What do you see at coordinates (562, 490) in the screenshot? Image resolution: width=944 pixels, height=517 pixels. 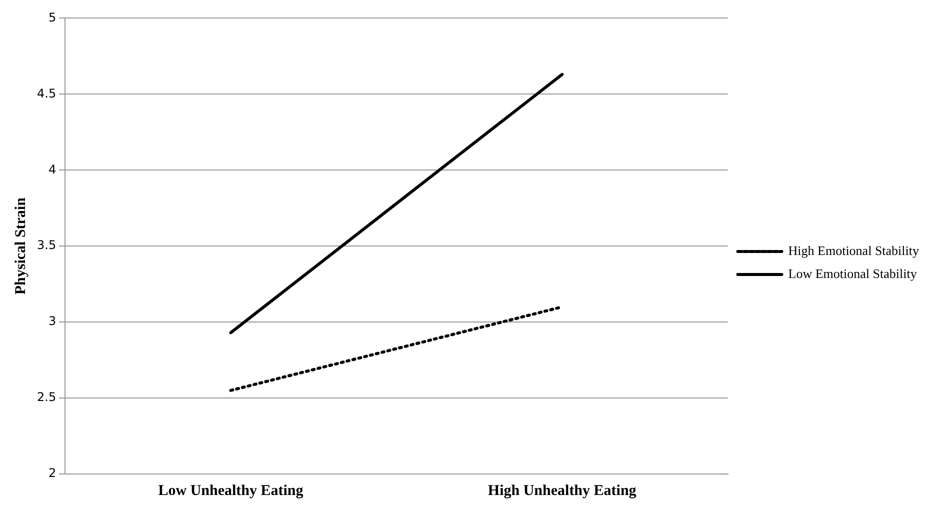 I see `x-tick-label: High Unhealthy Eating` at bounding box center [562, 490].